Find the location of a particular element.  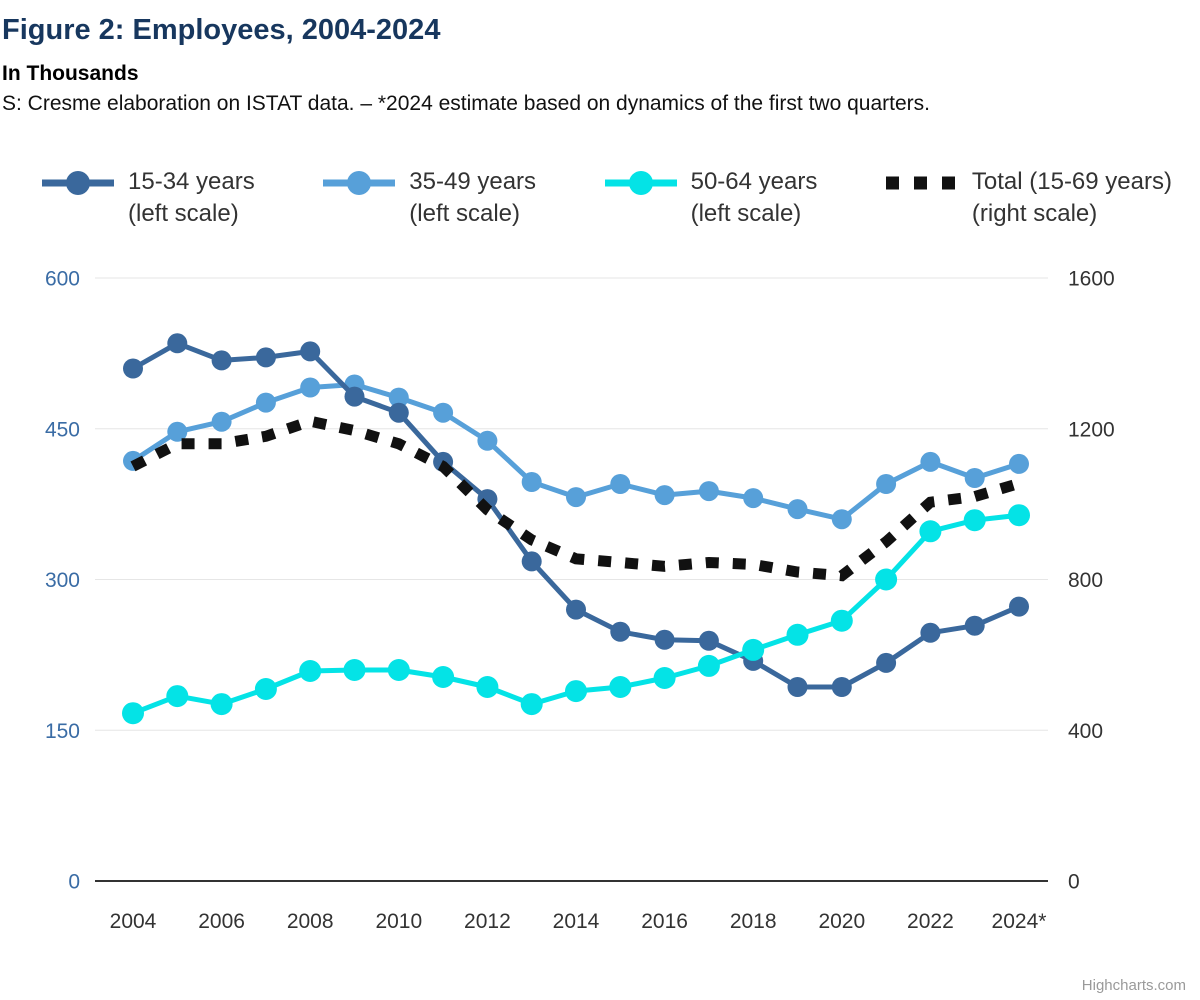

legend-label: 15-34 years (left scale) is located at coordinates (191, 197).